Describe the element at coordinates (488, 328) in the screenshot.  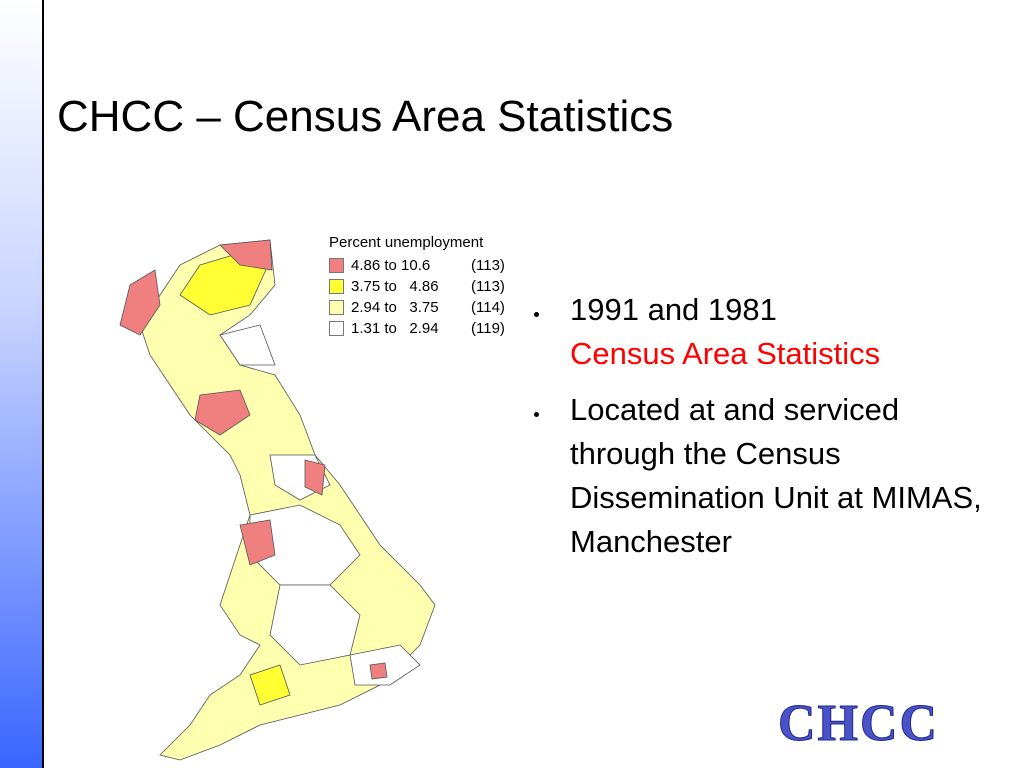
I see `legend-count: (119)` at that location.